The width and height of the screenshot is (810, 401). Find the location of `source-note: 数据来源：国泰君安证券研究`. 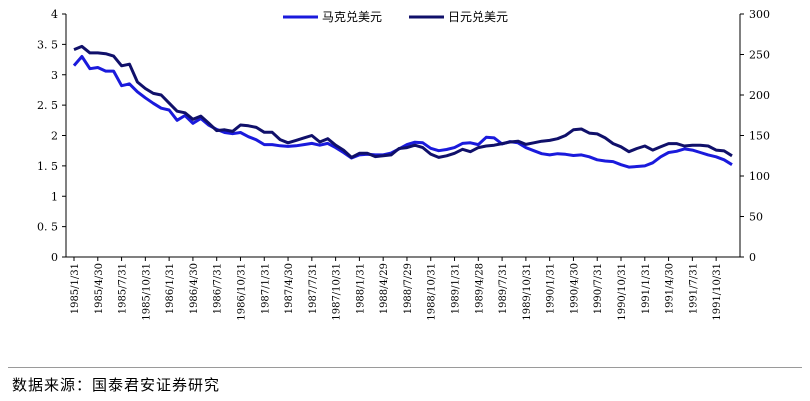

source-note: 数据来源：国泰君安证券研究 is located at coordinates (116, 385).